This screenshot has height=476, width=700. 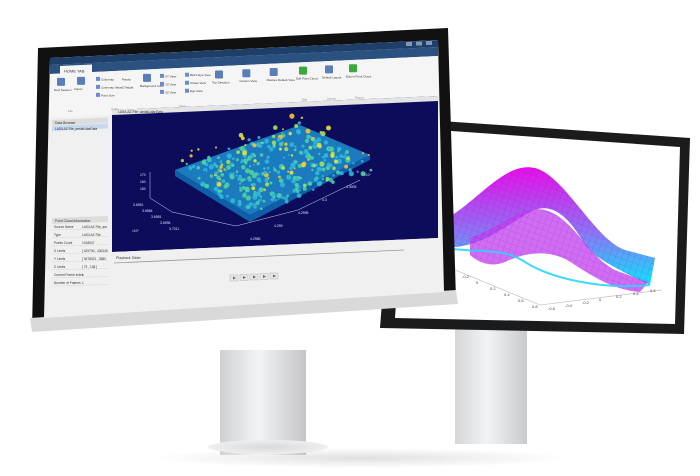 I want to click on x-tick-label: 3.7011, so click(x=174, y=229).